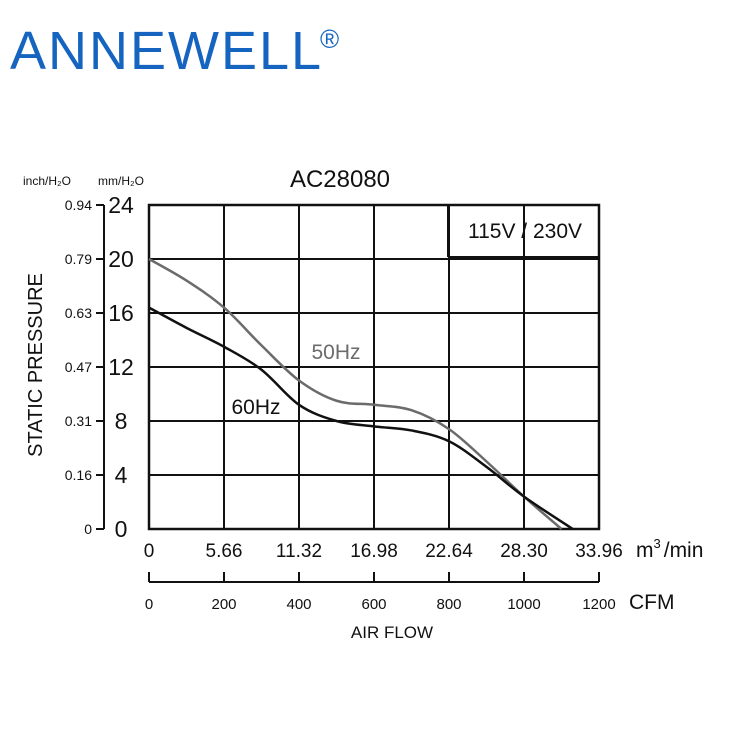 This screenshot has width=750, height=750. Describe the element at coordinates (525, 231) in the screenshot. I see `voltage-annotation: 115V / 230V` at that location.